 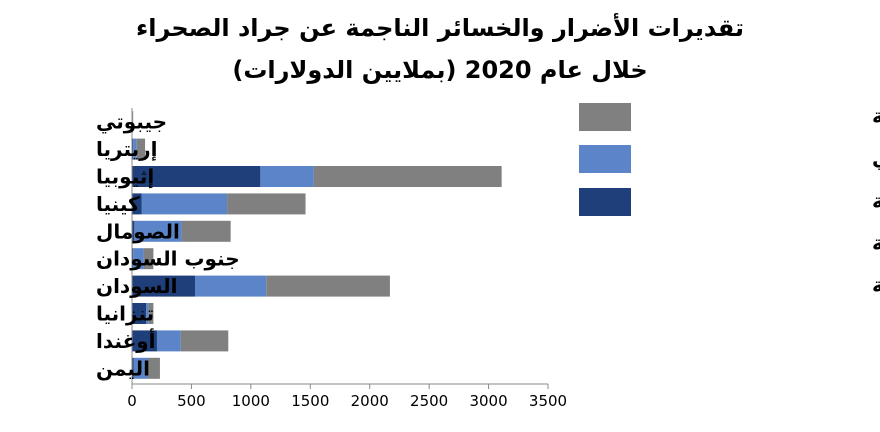 What do you see at coordinates (310, 401) in the screenshot?
I see `x-tick-label: 1500` at bounding box center [310, 401].